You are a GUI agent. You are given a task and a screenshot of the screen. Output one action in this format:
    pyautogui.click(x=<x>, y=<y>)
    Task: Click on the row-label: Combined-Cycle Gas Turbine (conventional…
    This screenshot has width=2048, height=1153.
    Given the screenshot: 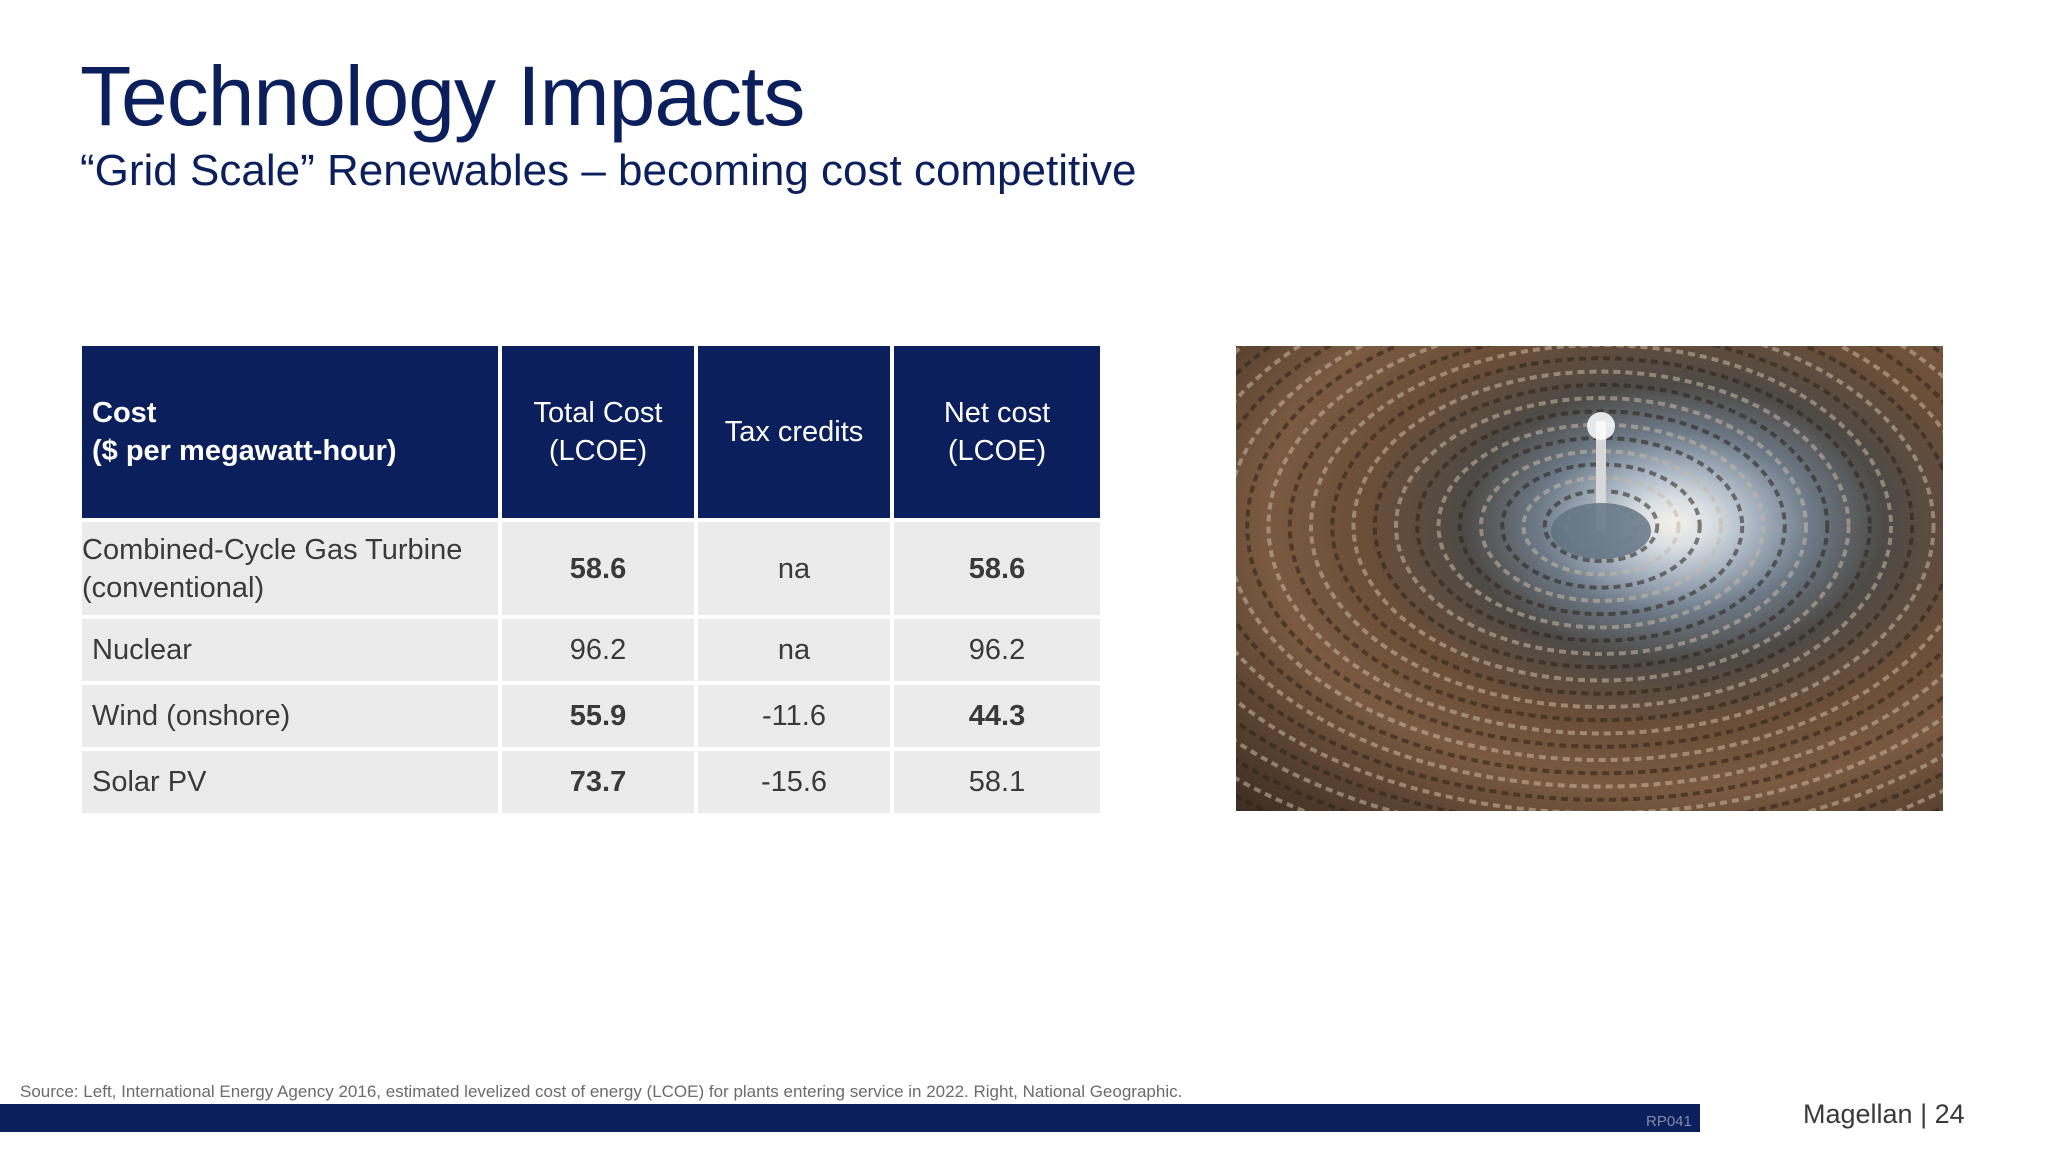 What is the action you would take?
    pyautogui.click(x=290, y=568)
    